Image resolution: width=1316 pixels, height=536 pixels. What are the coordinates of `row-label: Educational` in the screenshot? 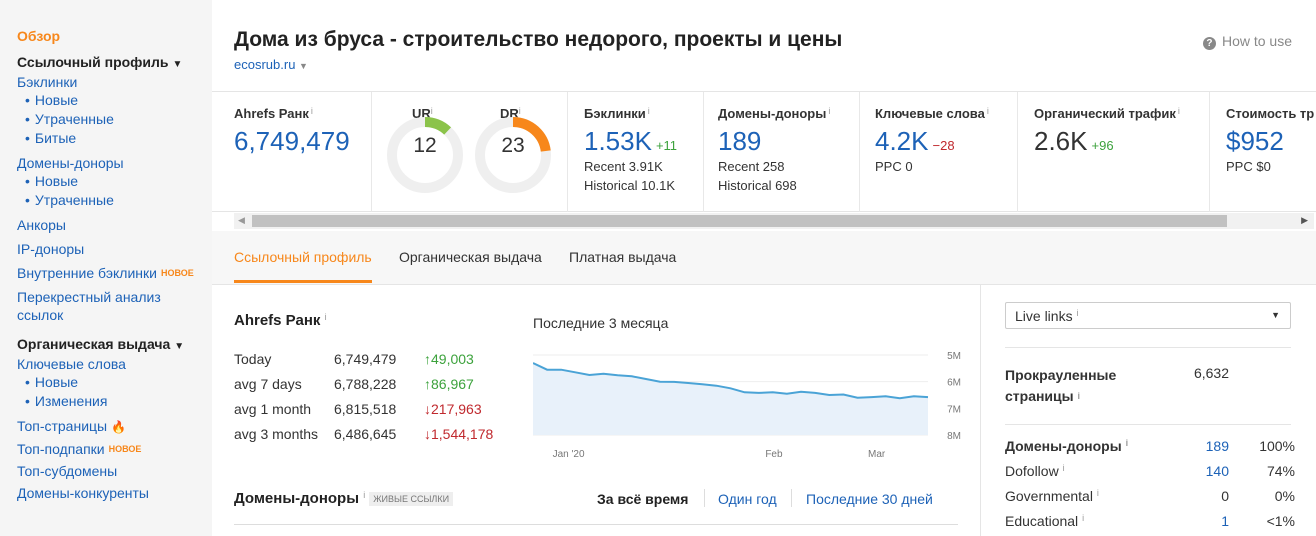 It's located at (1042, 521).